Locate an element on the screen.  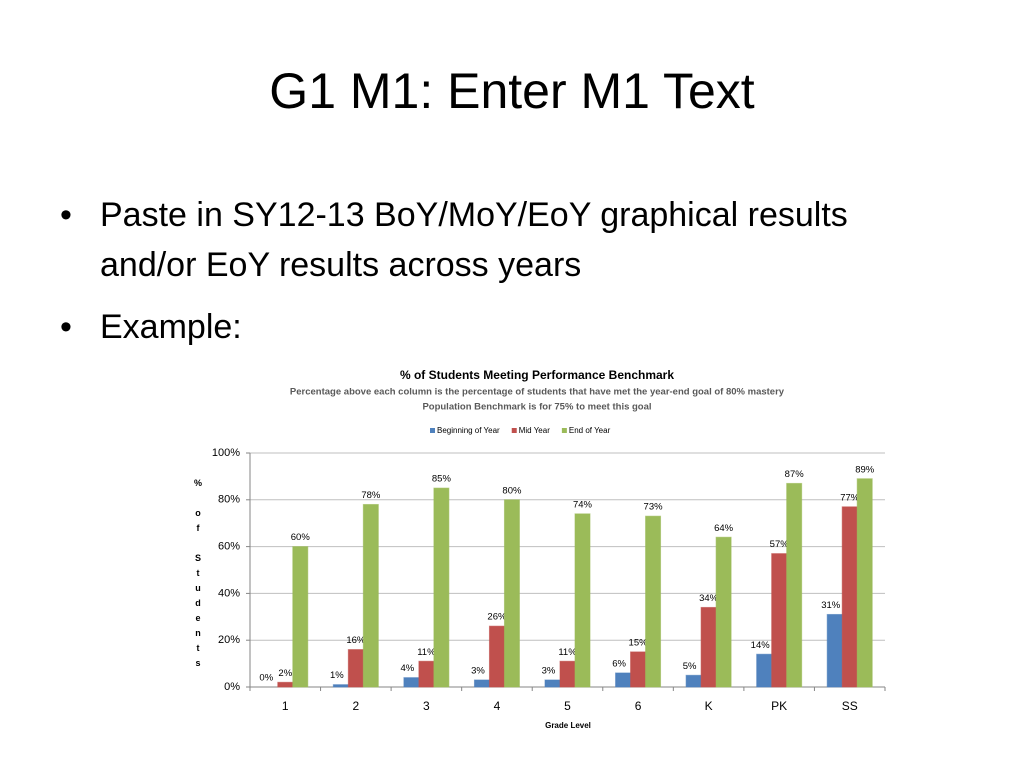
data-label: 85% is located at coordinates (442, 479).